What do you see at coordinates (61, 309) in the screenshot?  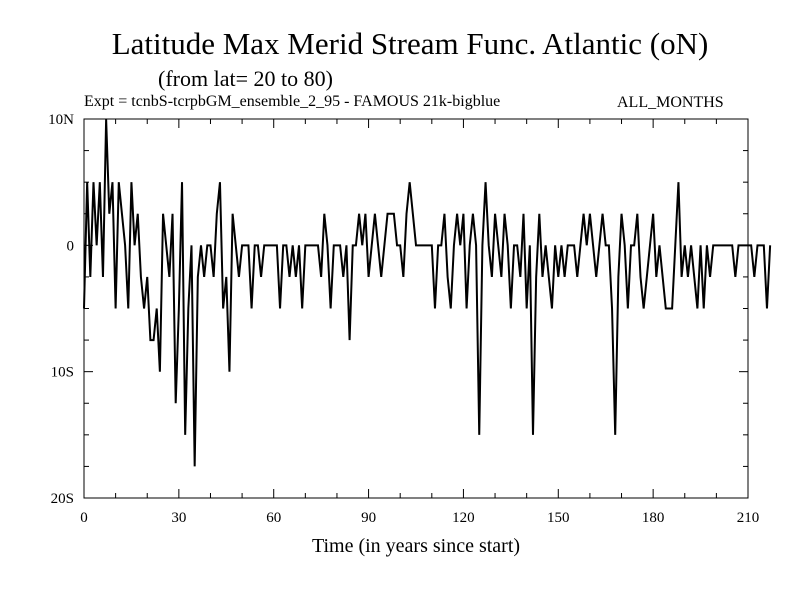 I see `y-axis-tick-labels: 10N 0 10S 20S` at bounding box center [61, 309].